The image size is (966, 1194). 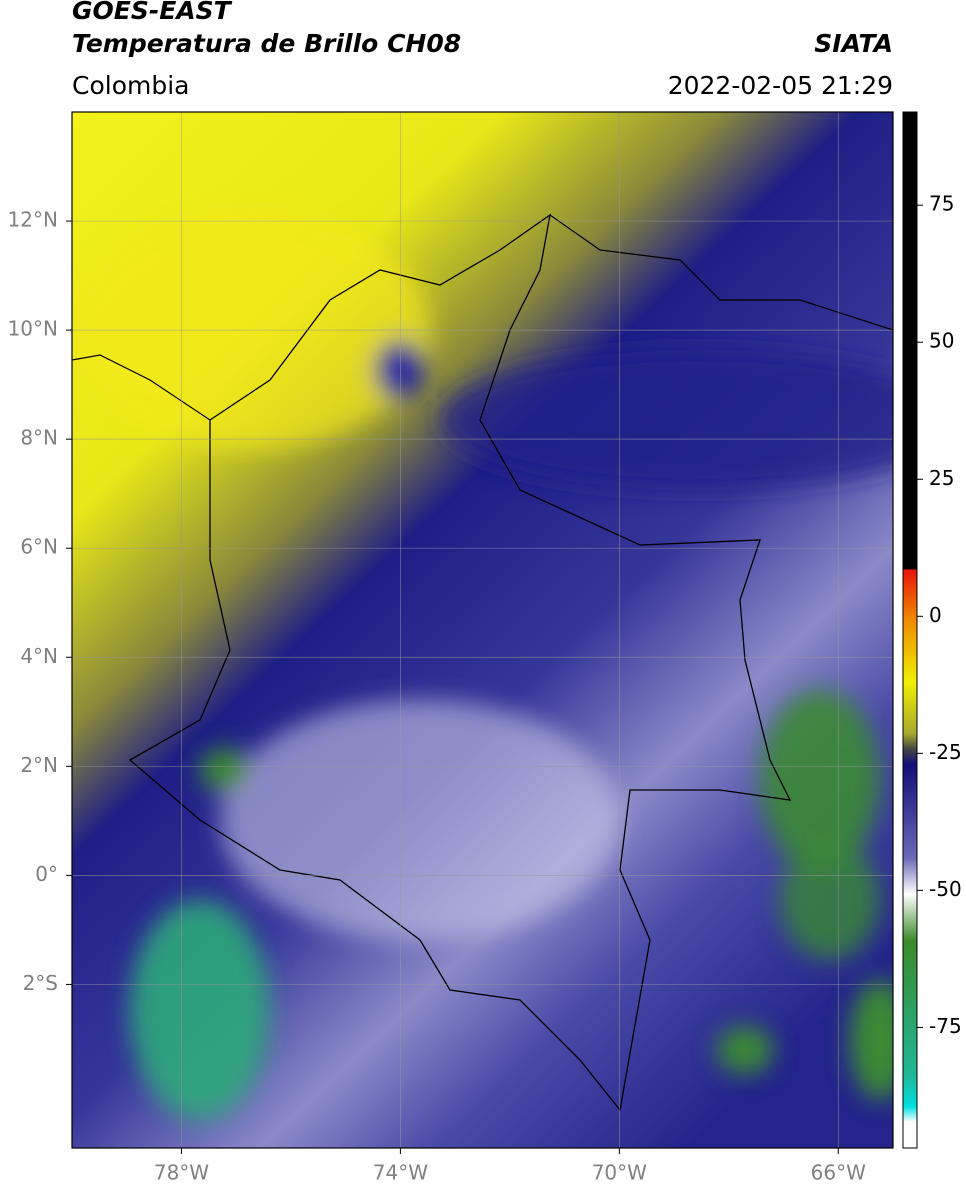 I want to click on y-tick-label: 10°N, so click(x=33, y=329).